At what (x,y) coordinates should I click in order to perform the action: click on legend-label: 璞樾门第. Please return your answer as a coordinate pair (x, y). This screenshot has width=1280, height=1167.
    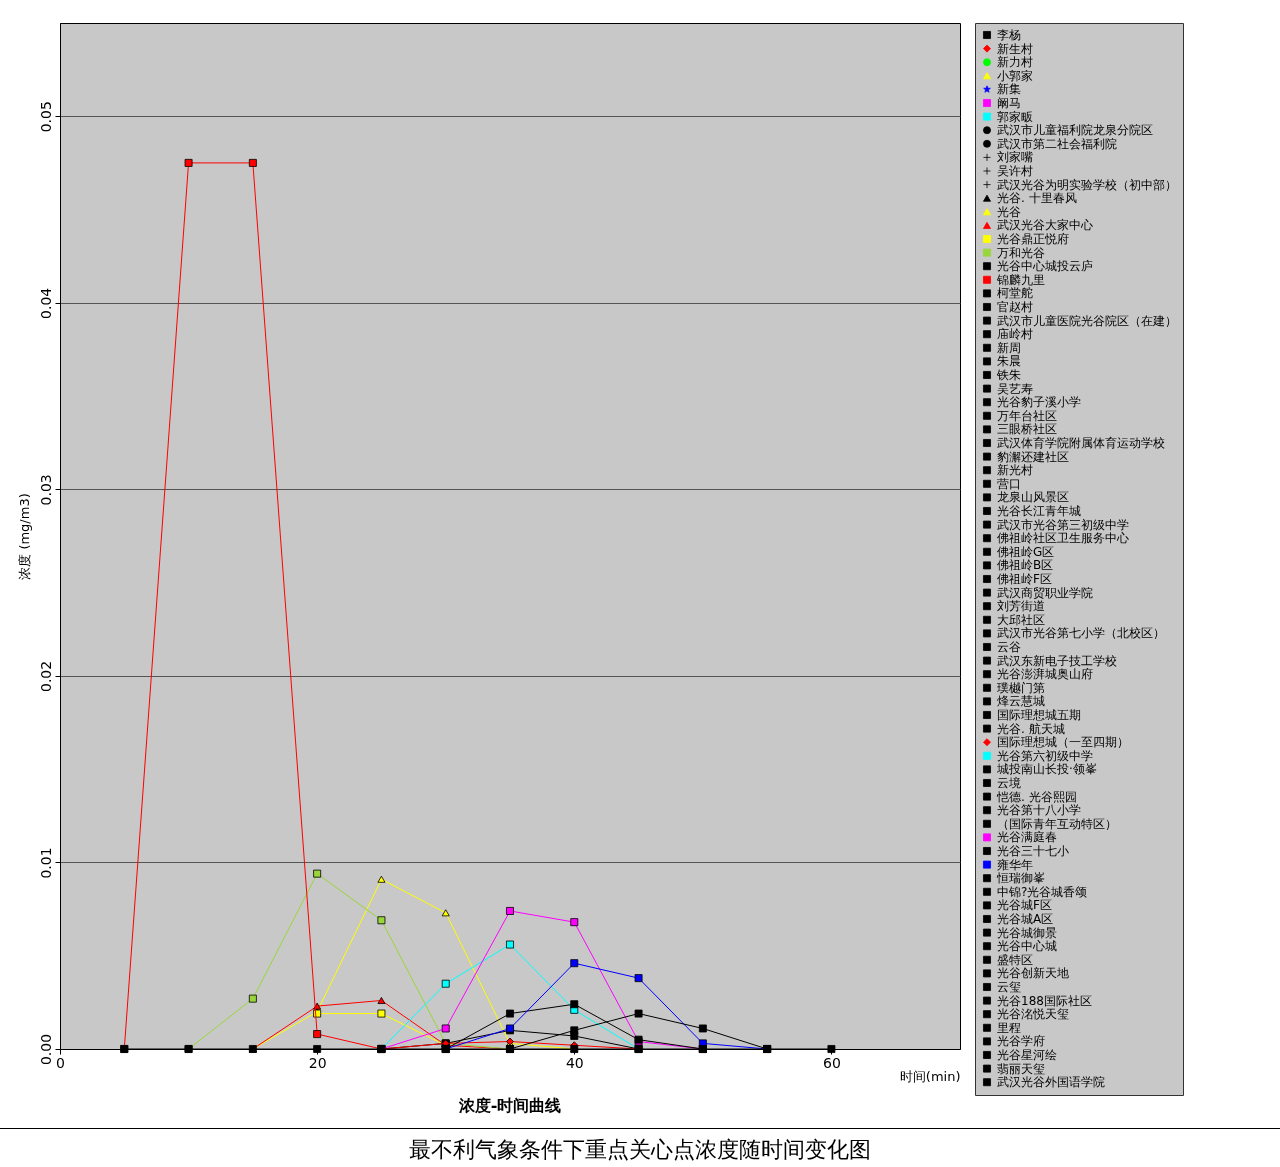
    Looking at the image, I should click on (1021, 687).